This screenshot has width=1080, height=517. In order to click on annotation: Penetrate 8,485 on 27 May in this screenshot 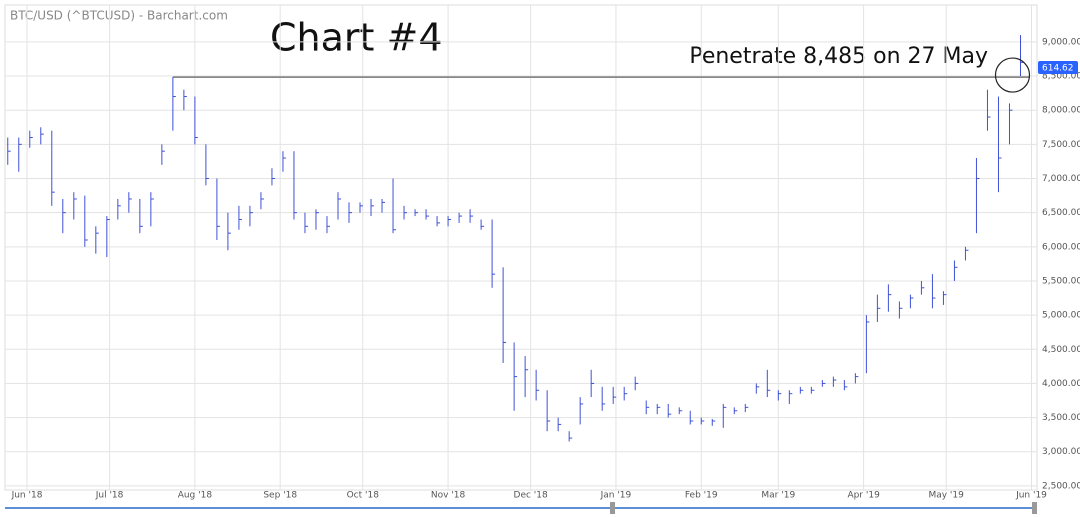, I will do `click(838, 56)`.